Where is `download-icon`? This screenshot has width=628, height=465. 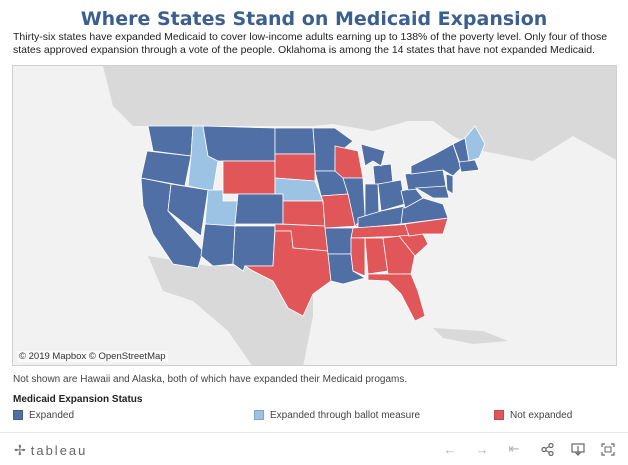
download-icon is located at coordinates (578, 449).